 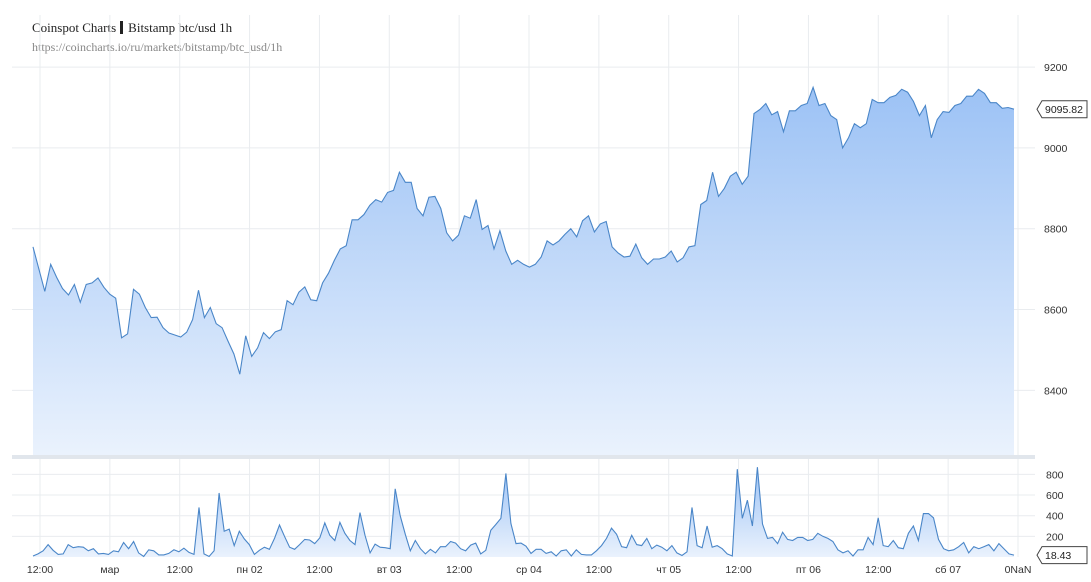 I want to click on x-tick-label: 0NaN, so click(x=1018, y=570).